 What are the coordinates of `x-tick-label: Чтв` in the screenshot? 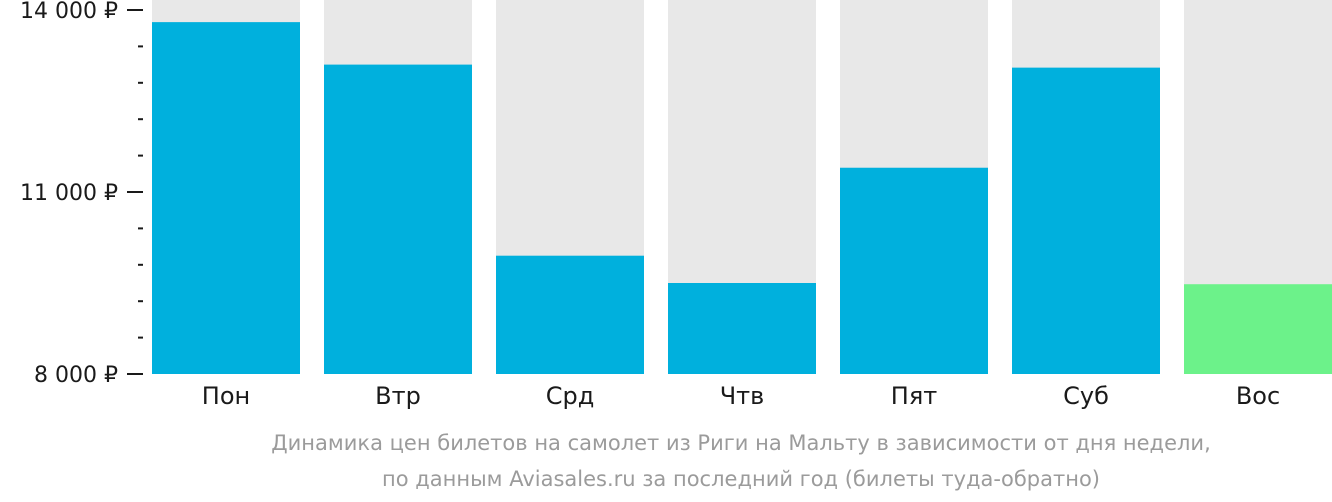 It's located at (742, 396).